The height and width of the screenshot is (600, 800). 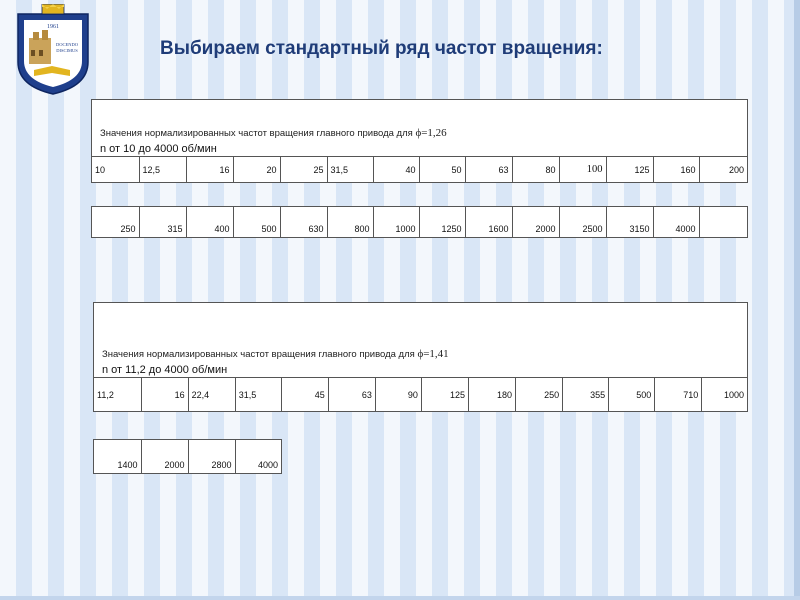 What do you see at coordinates (631, 394) in the screenshot?
I see `table2-cell: 500` at bounding box center [631, 394].